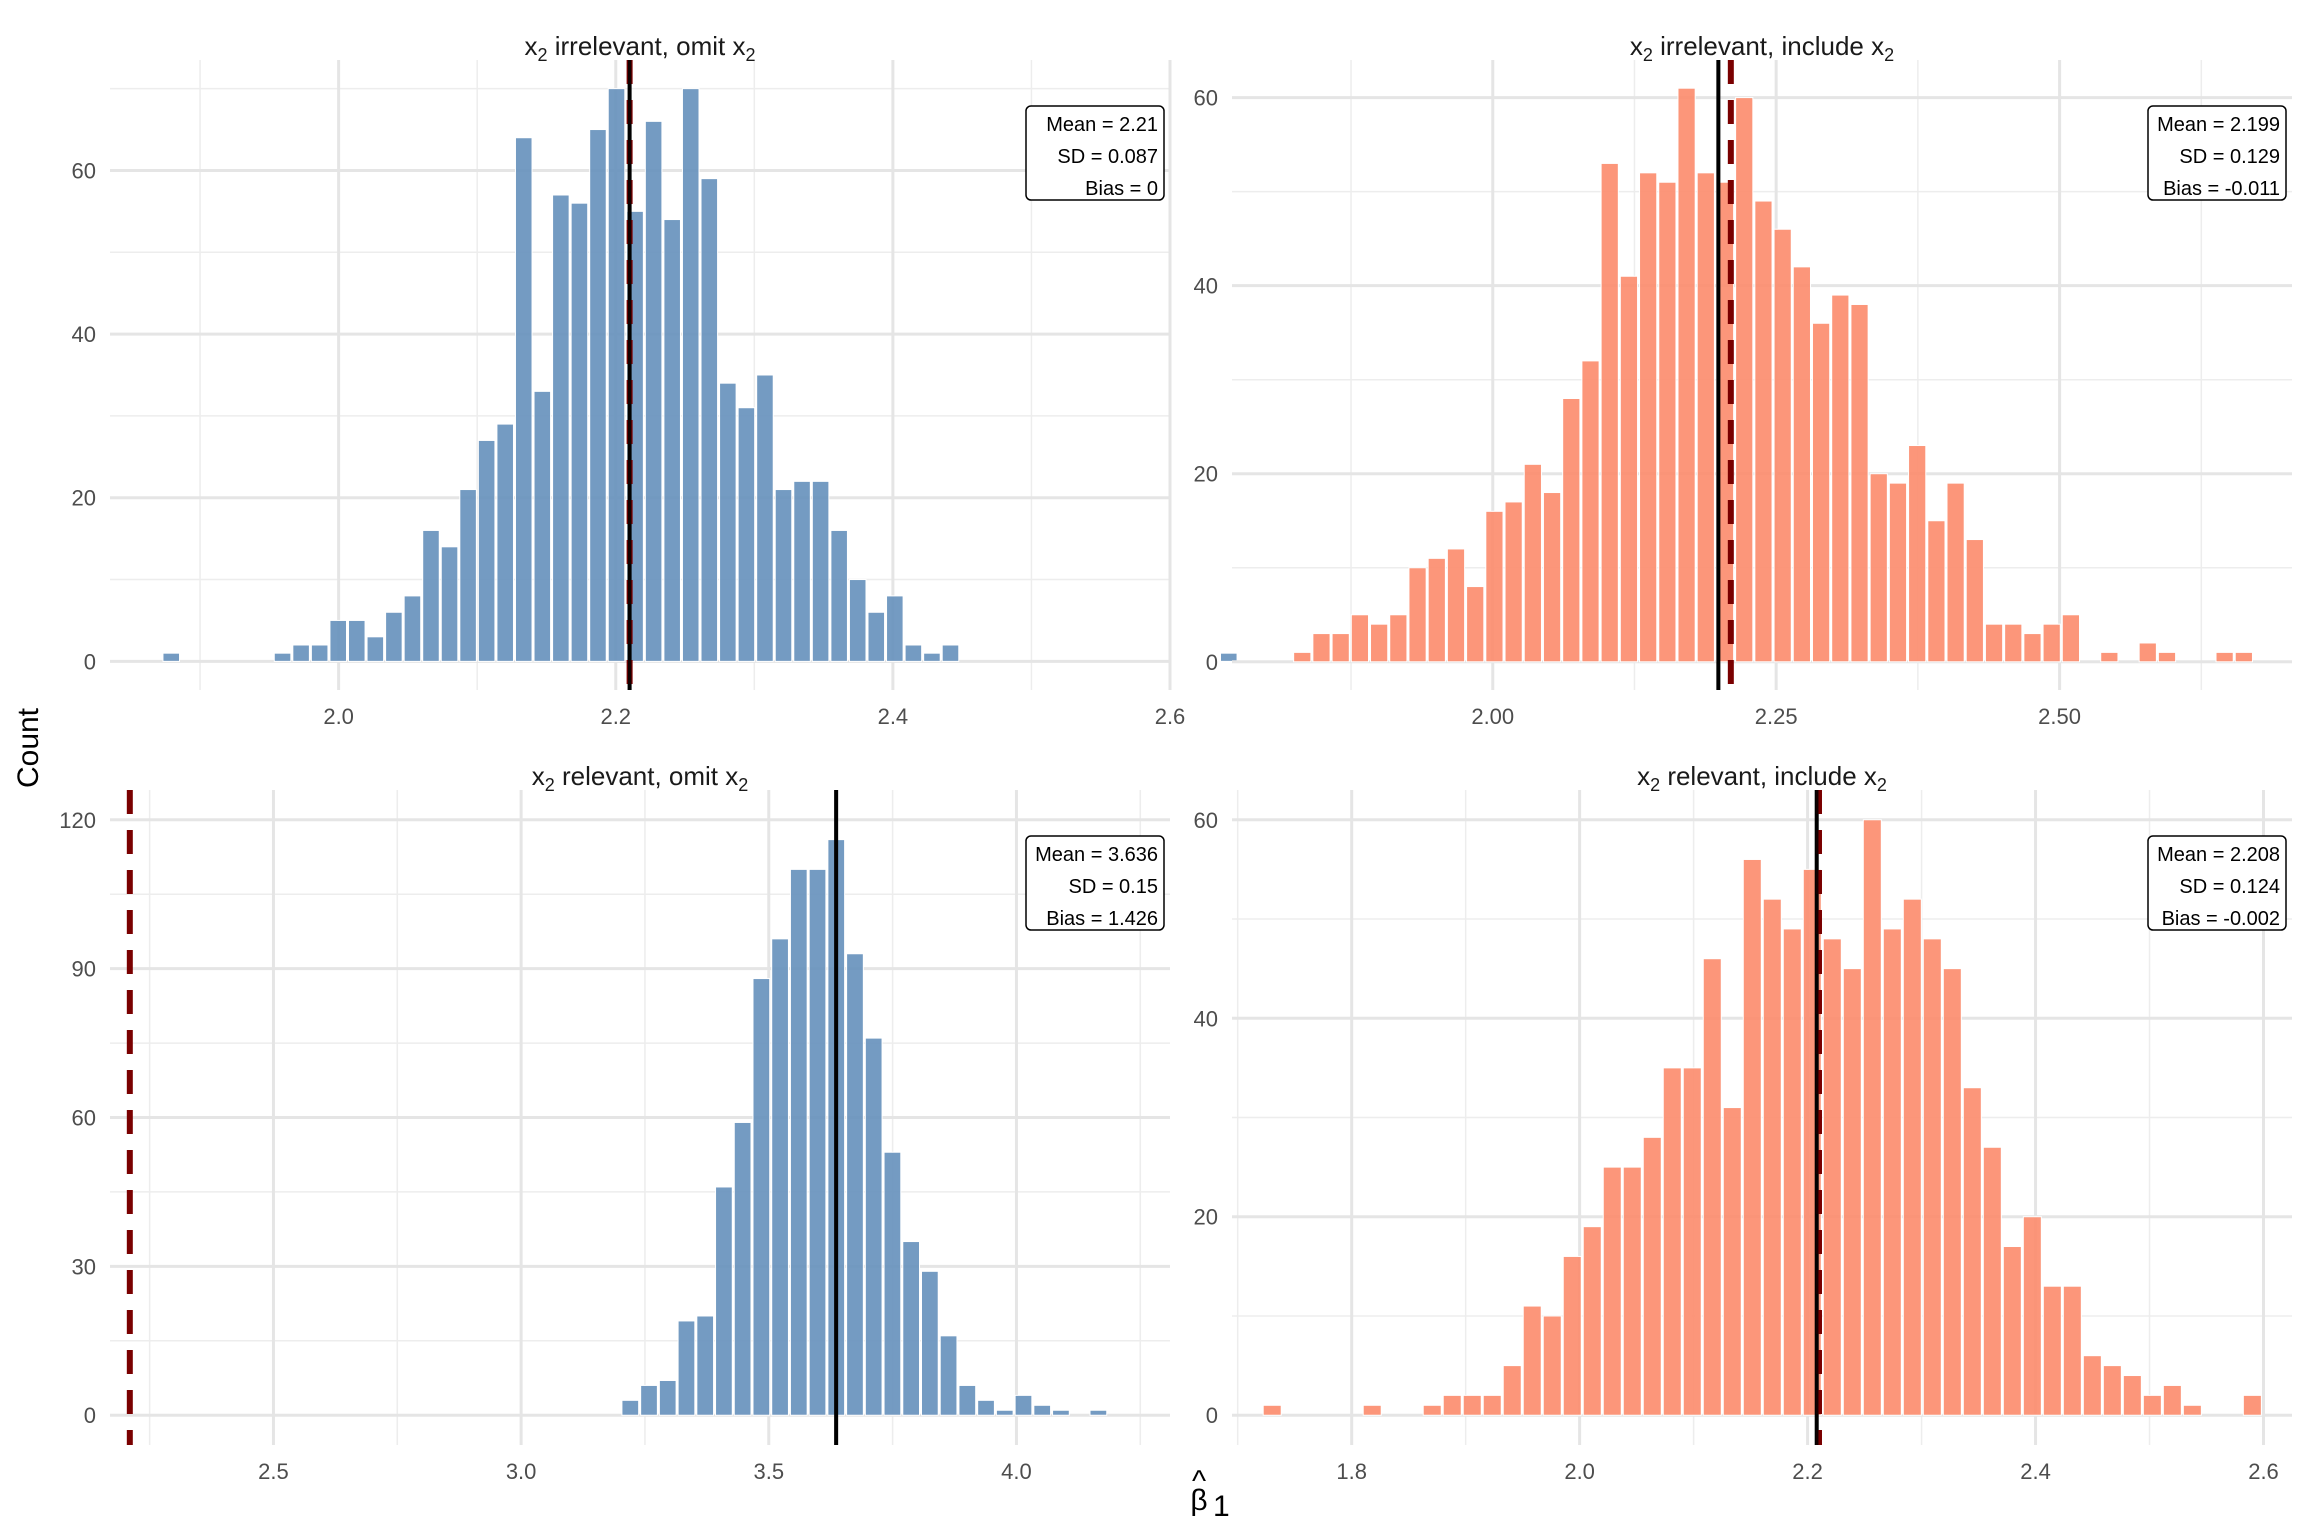  What do you see at coordinates (1492, 716) in the screenshot?
I see `x-tick-label: 2.00` at bounding box center [1492, 716].